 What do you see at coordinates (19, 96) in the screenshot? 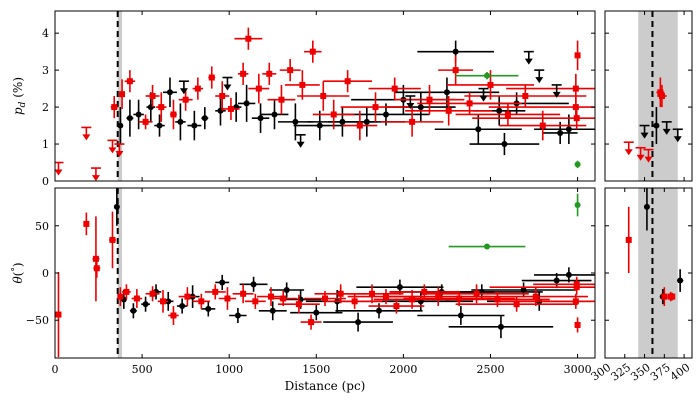
I see `y-axis-label-pd: pd (%)` at bounding box center [19, 96].